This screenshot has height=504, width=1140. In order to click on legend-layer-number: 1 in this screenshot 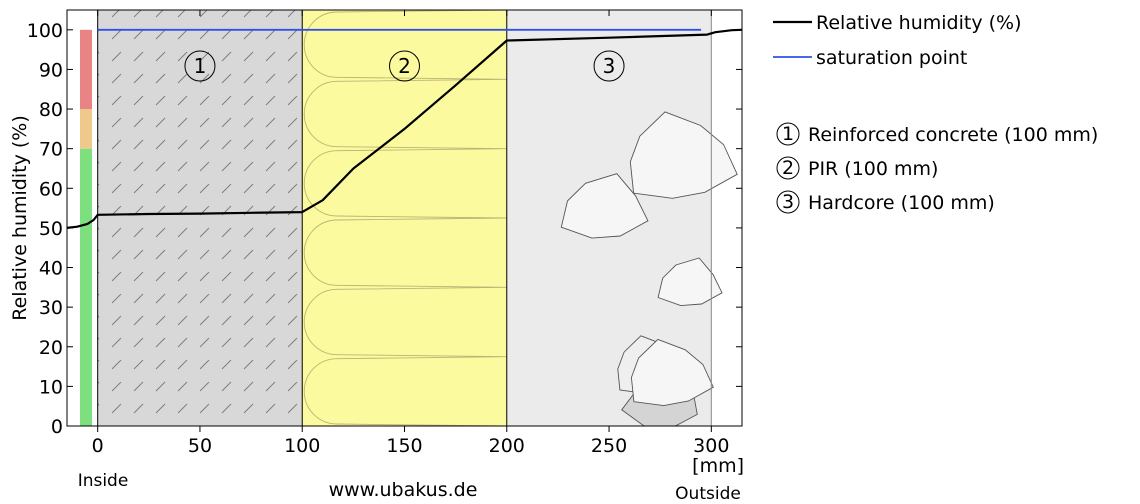, I will do `click(788, 134)`.